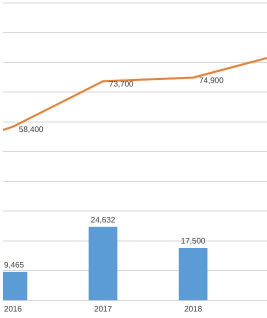  Describe the element at coordinates (121, 83) in the screenshot. I see `data-label: 73,700` at that location.